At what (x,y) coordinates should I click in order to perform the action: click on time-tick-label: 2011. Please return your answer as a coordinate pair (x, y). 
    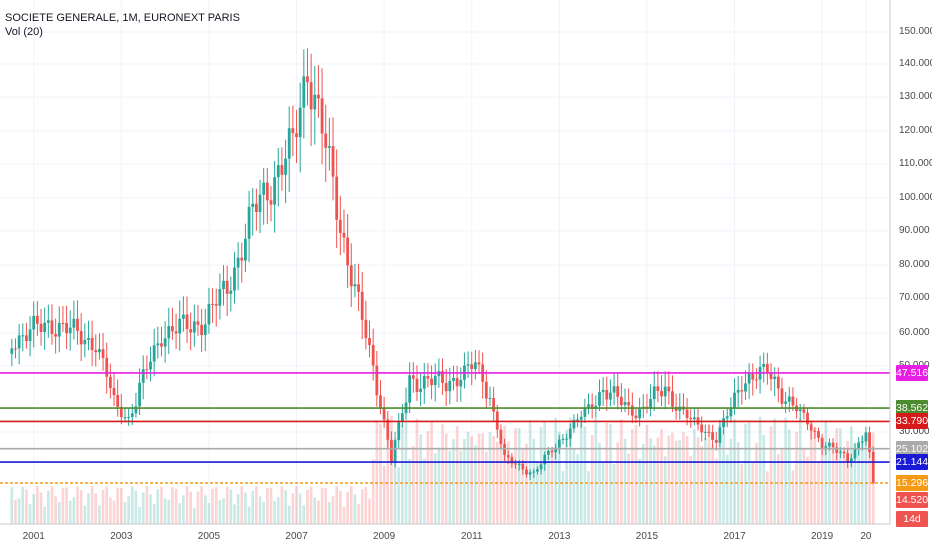
    Looking at the image, I should click on (471, 536).